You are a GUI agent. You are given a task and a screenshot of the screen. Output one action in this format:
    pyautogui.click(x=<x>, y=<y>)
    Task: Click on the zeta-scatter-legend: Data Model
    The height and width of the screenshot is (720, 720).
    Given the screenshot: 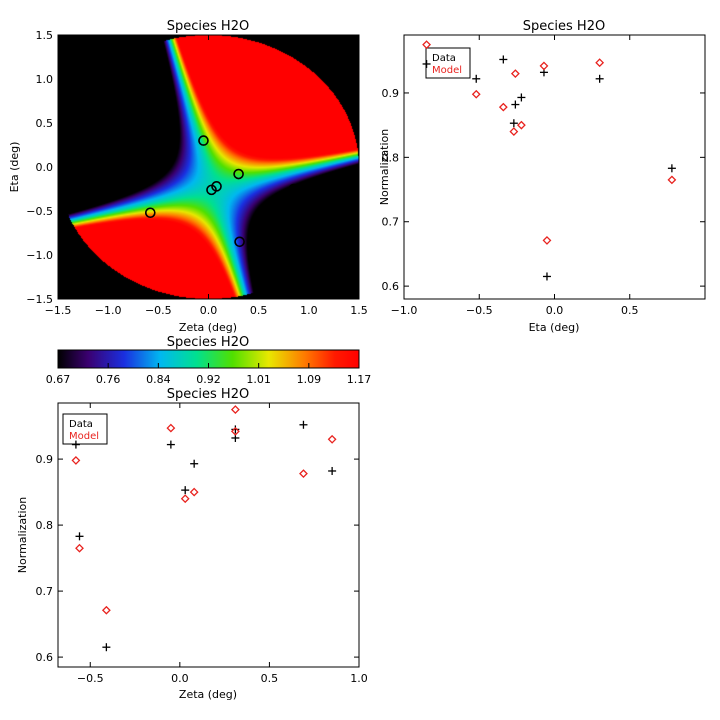 What is the action you would take?
    pyautogui.click(x=85, y=429)
    